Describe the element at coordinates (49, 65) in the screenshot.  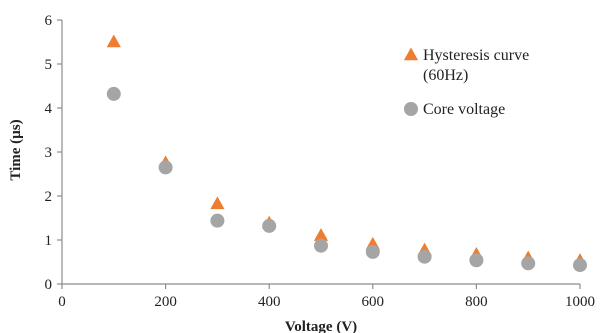
I see `y-tick-label: 5` at that location.